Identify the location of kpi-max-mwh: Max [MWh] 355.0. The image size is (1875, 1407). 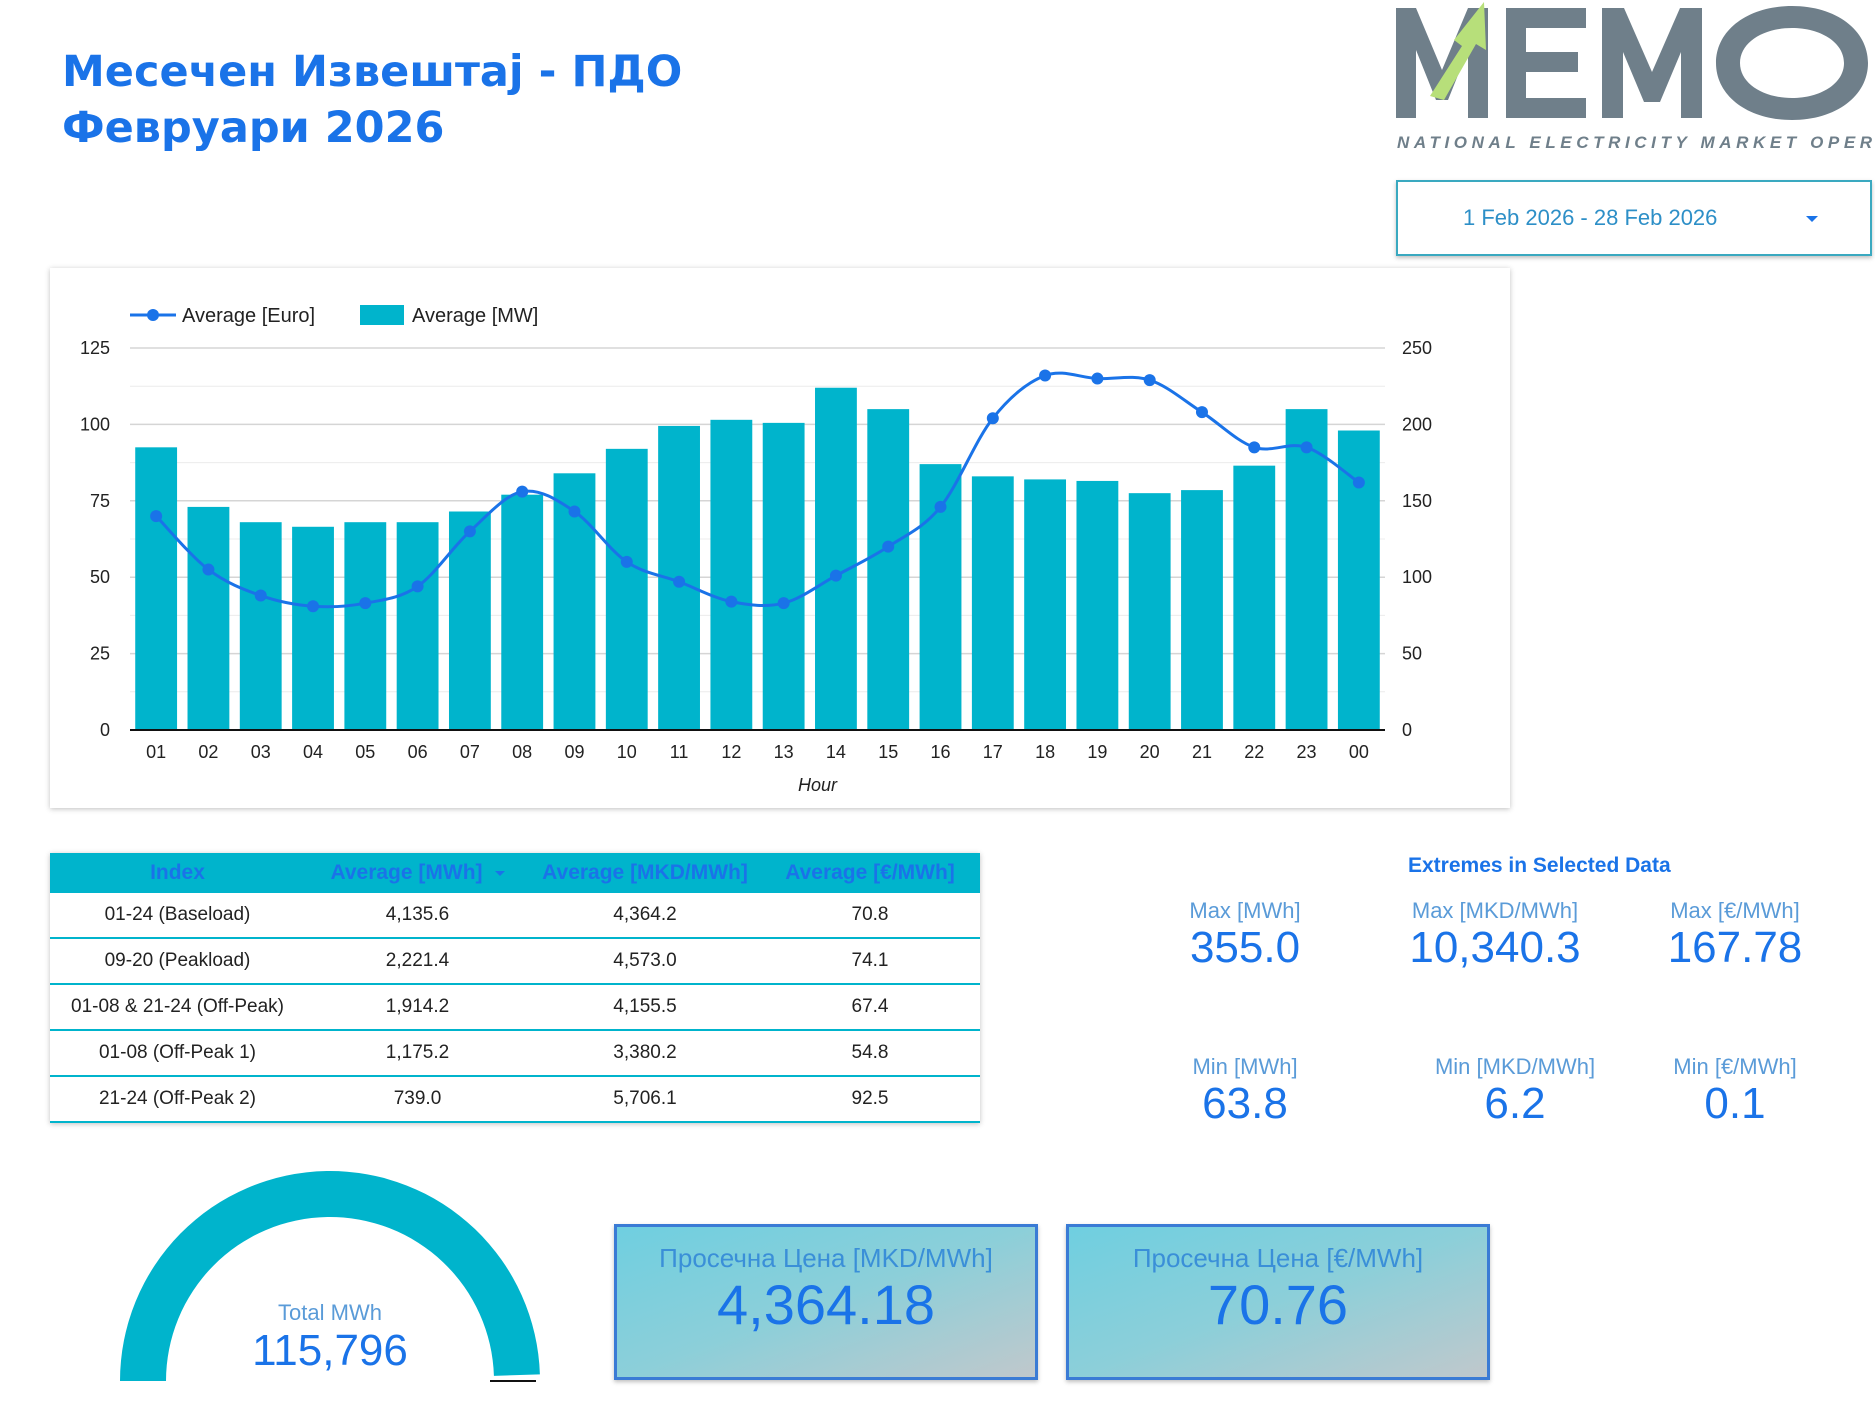
(1245, 935).